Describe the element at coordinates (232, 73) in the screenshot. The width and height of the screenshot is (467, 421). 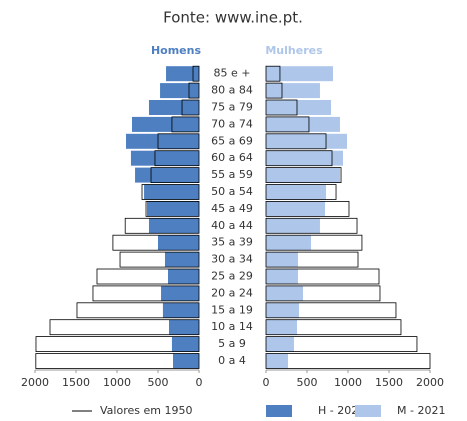
I see `age-label: 85 e +` at that location.